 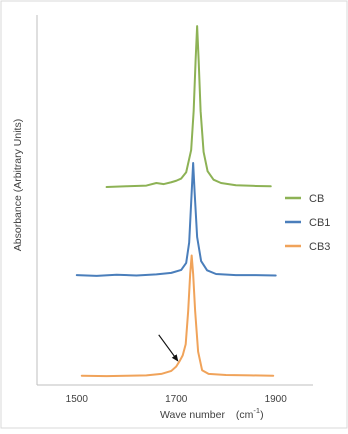 What do you see at coordinates (307, 223) in the screenshot?
I see `legend: CB CB1 CB3` at bounding box center [307, 223].